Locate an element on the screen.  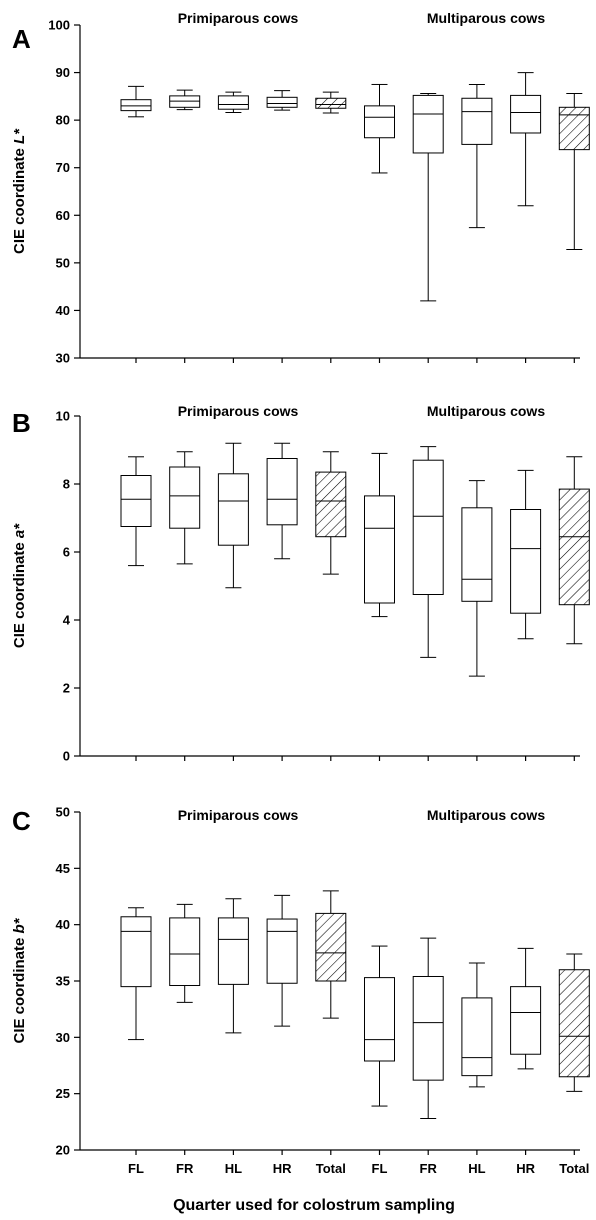
y-axis-label: CIE coordinate b* is located at coordinates (19, 980).